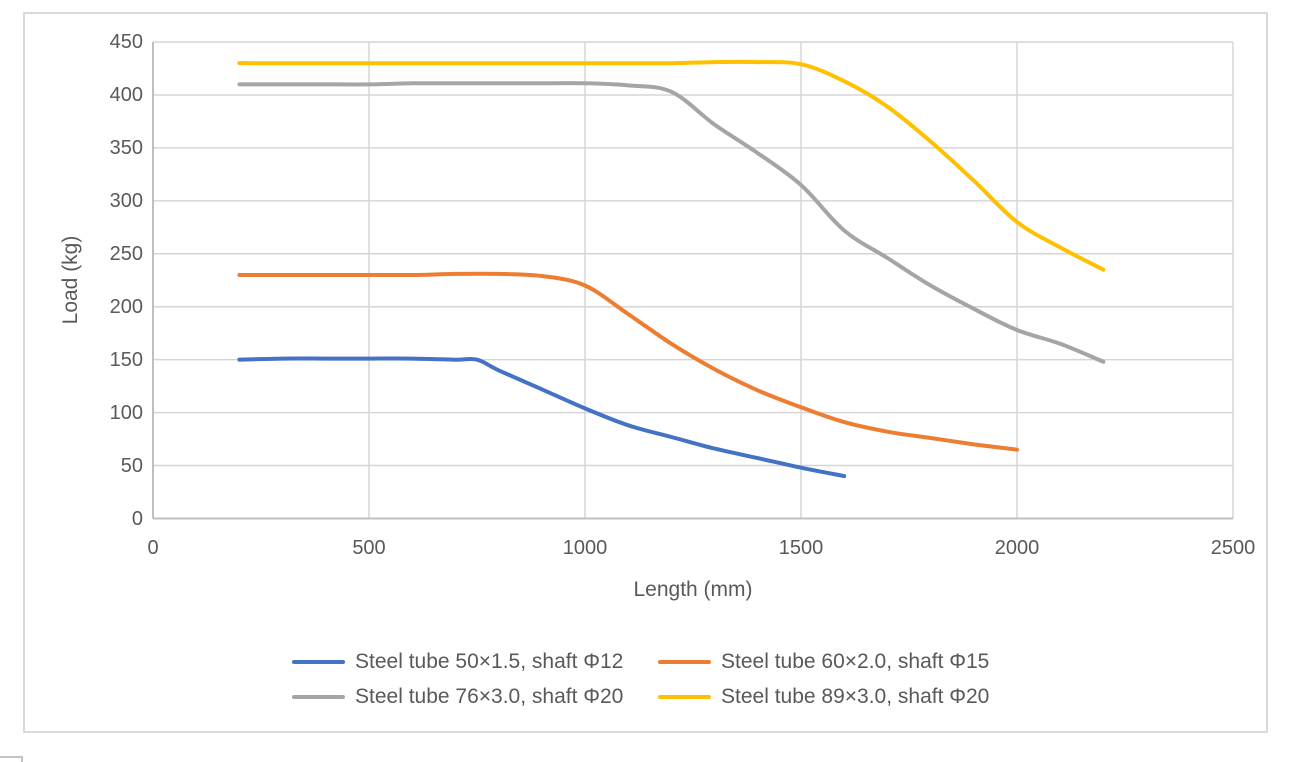 The image size is (1294, 762). Describe the element at coordinates (855, 661) in the screenshot. I see `legend-label: Steel tube 60×2.0, shaft Φ15` at that location.